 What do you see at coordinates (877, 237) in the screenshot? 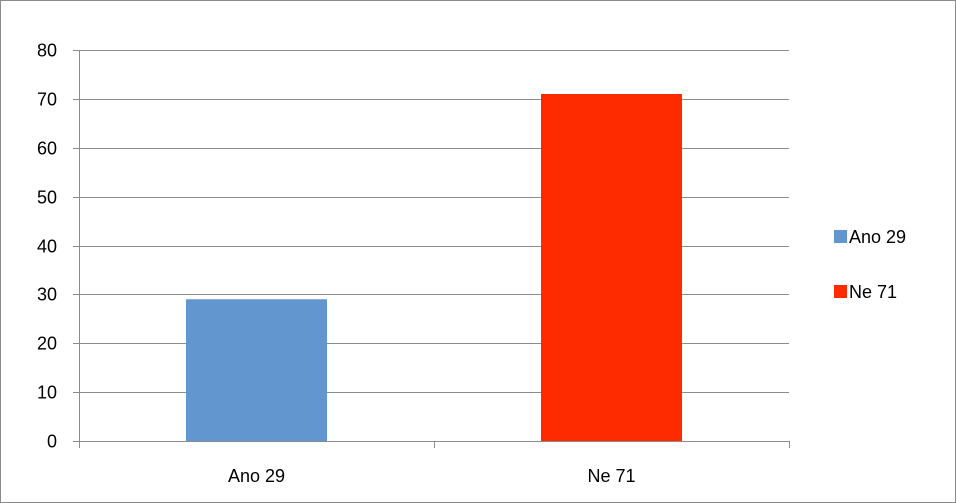
I see `legend-label: Ano 29` at bounding box center [877, 237].